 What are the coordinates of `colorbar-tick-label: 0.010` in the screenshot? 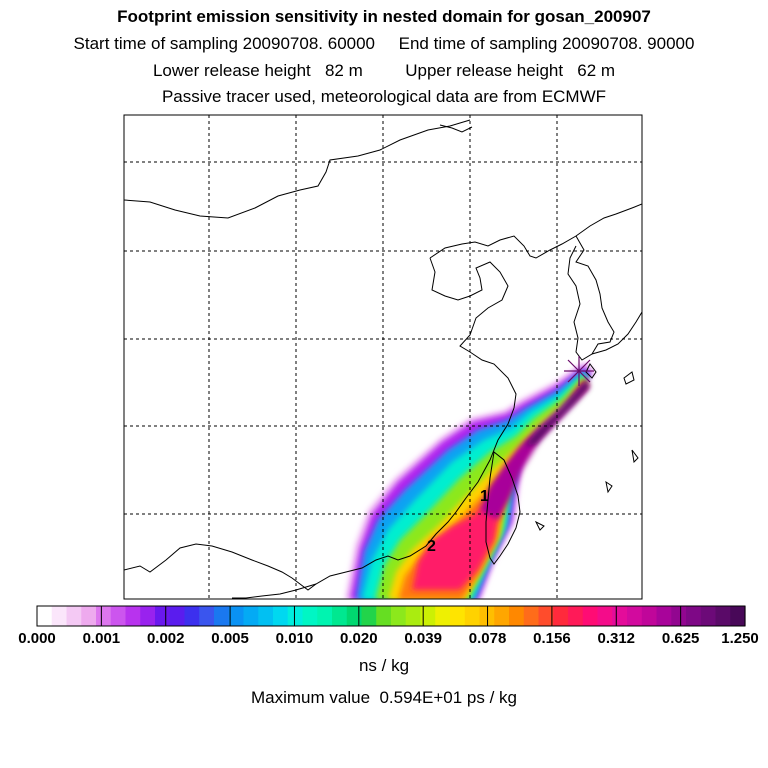 It's located at (294, 638).